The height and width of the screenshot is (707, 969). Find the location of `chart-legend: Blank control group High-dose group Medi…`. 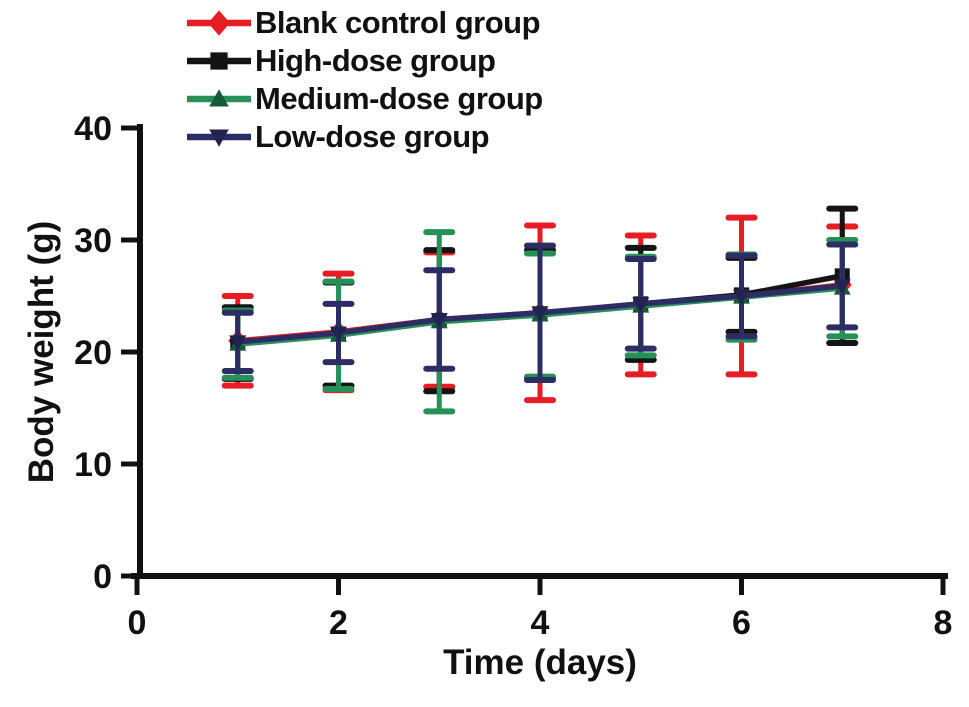

chart-legend: Blank control group High-dose group Medi… is located at coordinates (364, 80).